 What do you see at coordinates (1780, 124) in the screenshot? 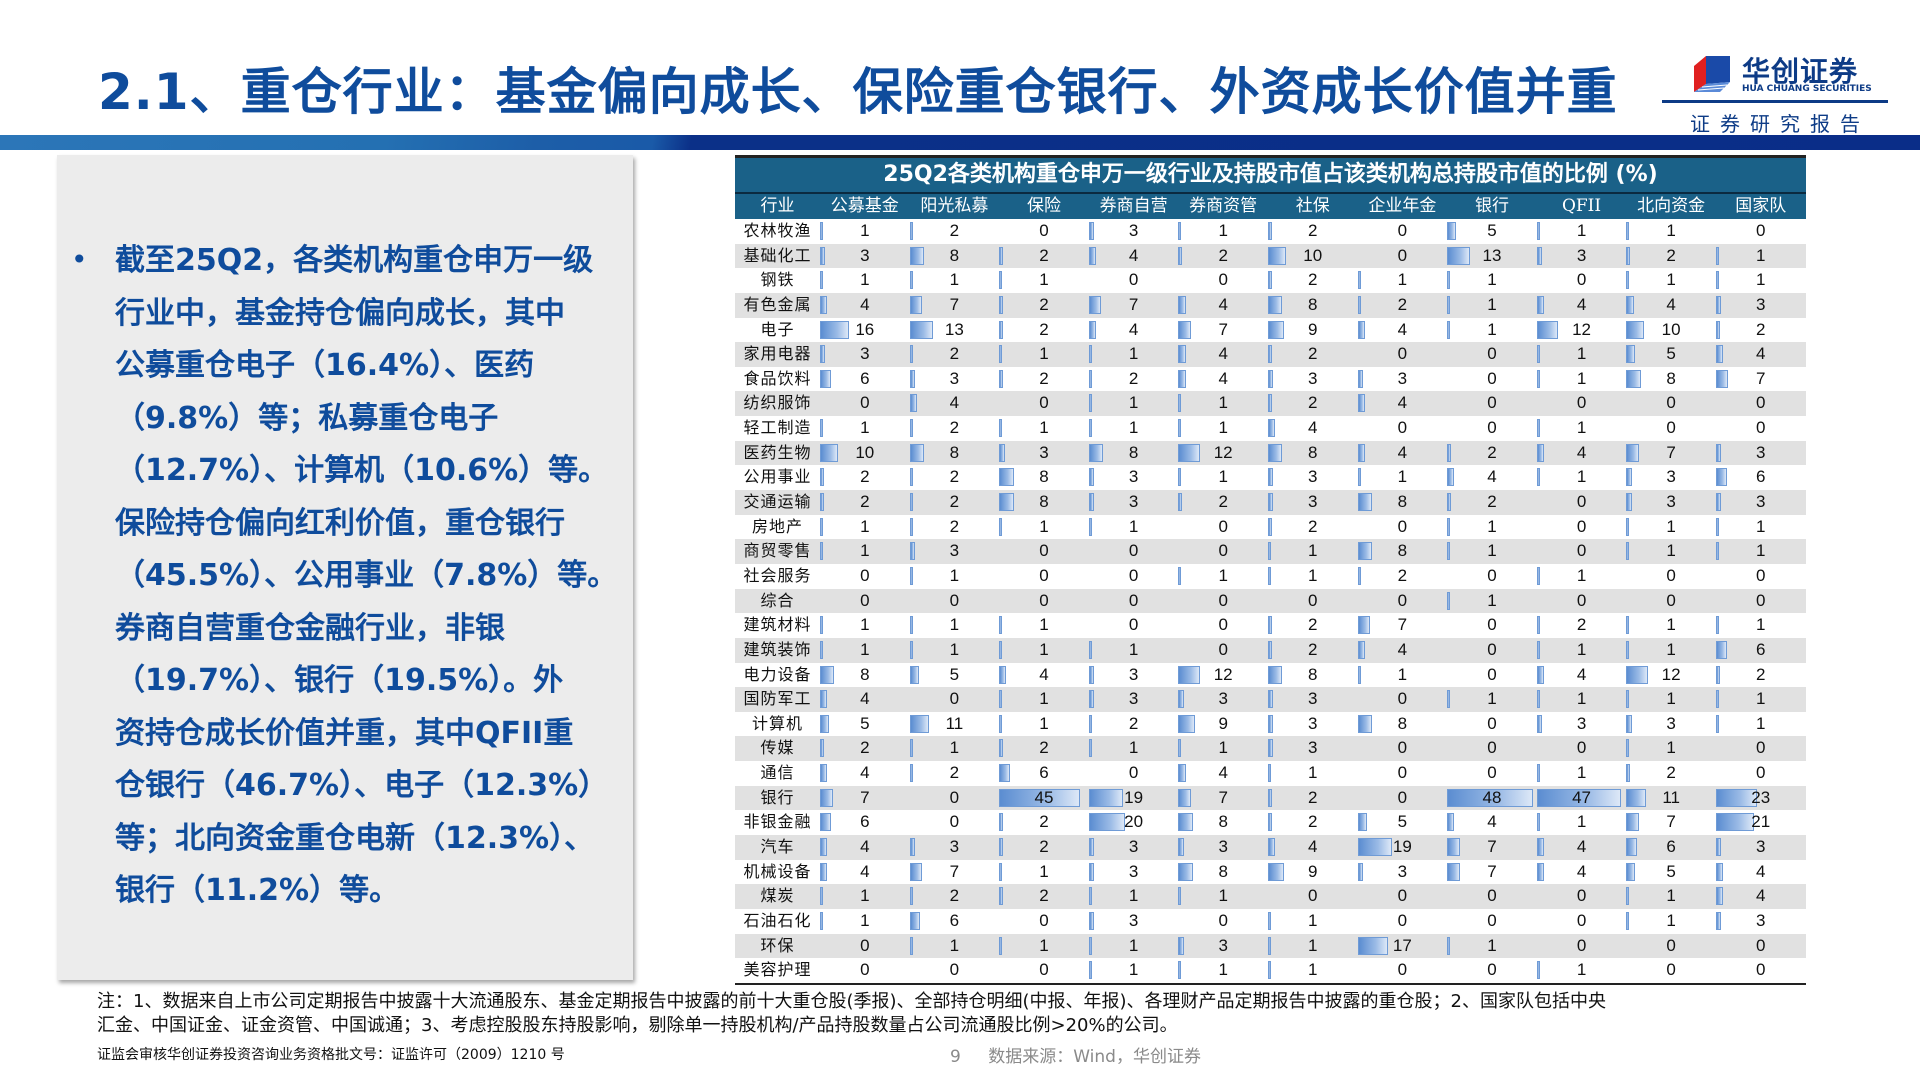
I see `report-type-label: 证券研究报告` at bounding box center [1780, 124].